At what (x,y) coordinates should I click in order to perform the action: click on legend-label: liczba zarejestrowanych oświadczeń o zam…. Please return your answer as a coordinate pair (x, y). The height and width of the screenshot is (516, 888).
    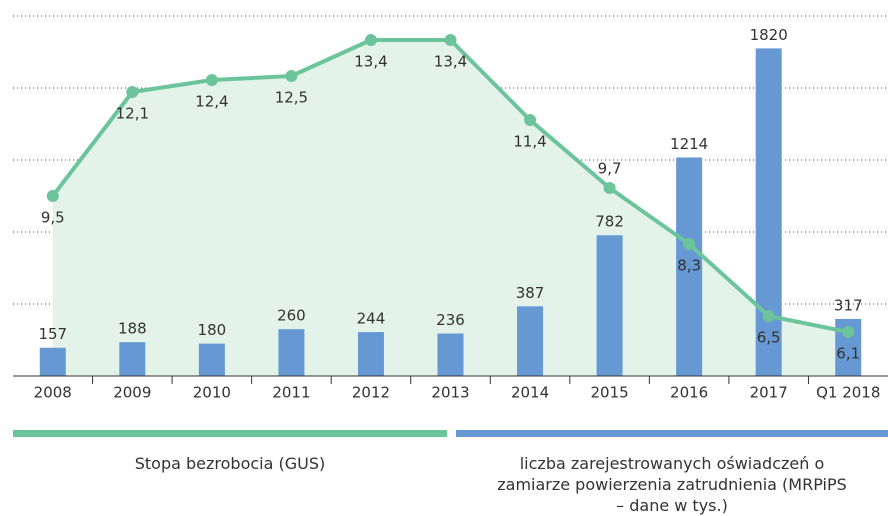
    Looking at the image, I should click on (672, 484).